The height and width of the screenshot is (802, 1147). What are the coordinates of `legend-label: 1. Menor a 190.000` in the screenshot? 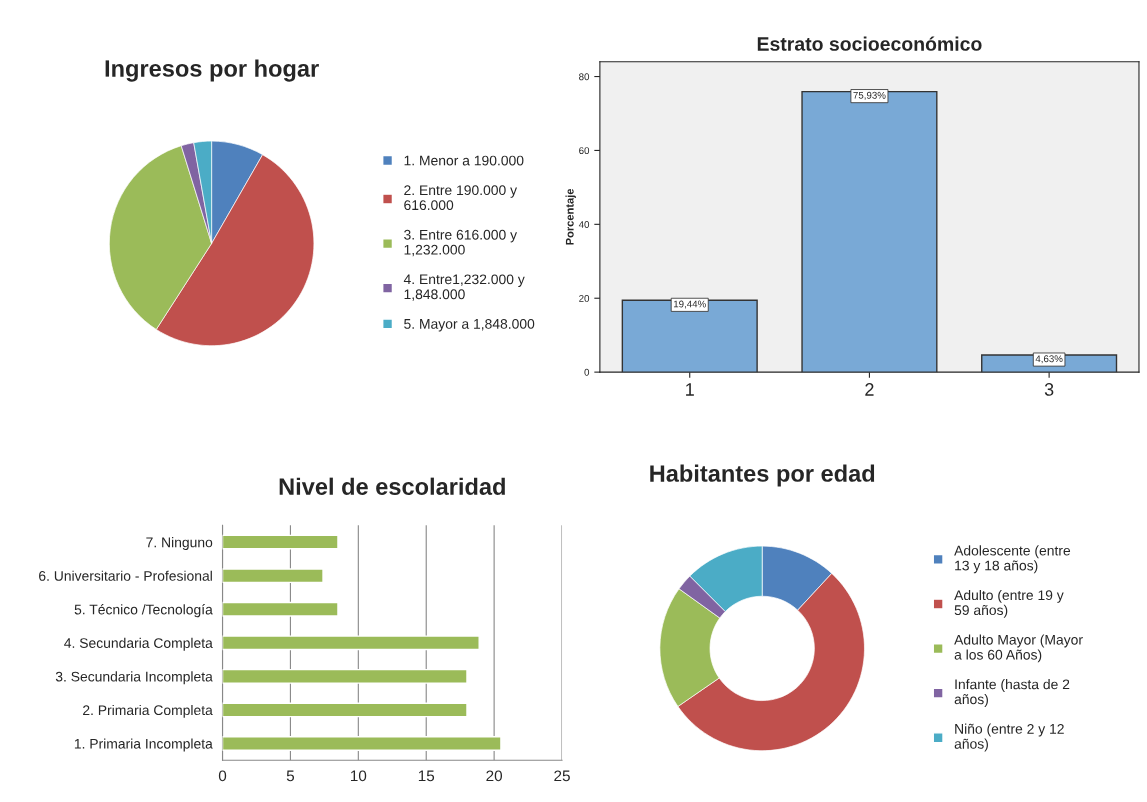 It's located at (464, 160).